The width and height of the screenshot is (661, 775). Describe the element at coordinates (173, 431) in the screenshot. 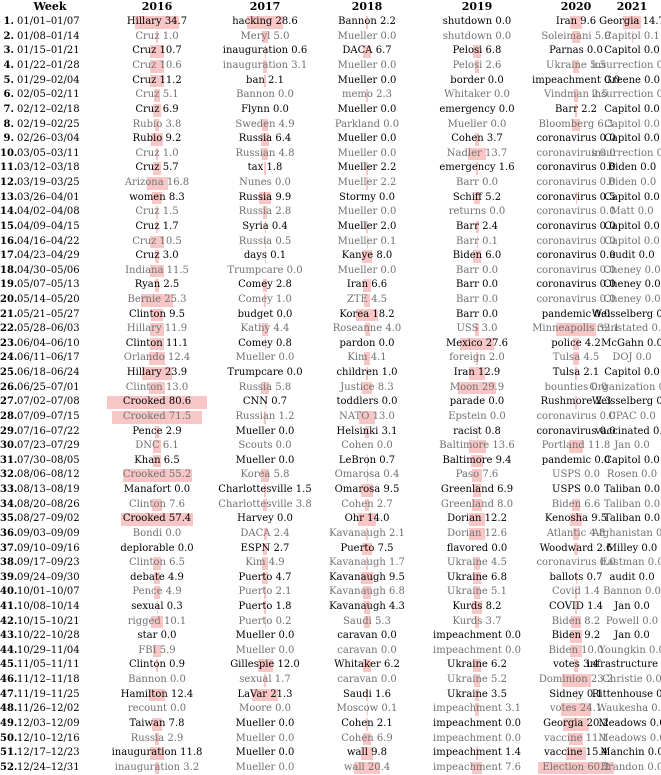

I see `term-score: 2.9` at that location.